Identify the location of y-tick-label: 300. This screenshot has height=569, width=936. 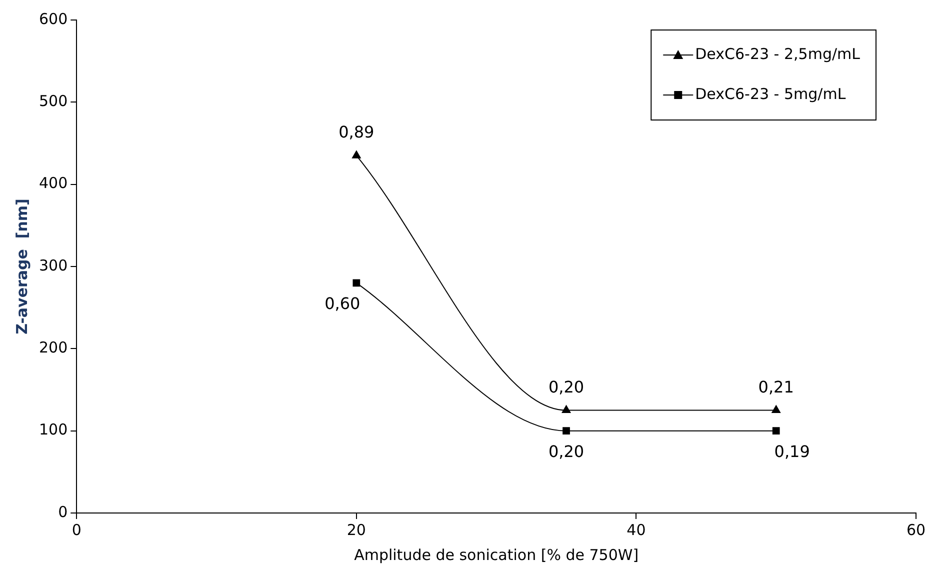
(53, 265).